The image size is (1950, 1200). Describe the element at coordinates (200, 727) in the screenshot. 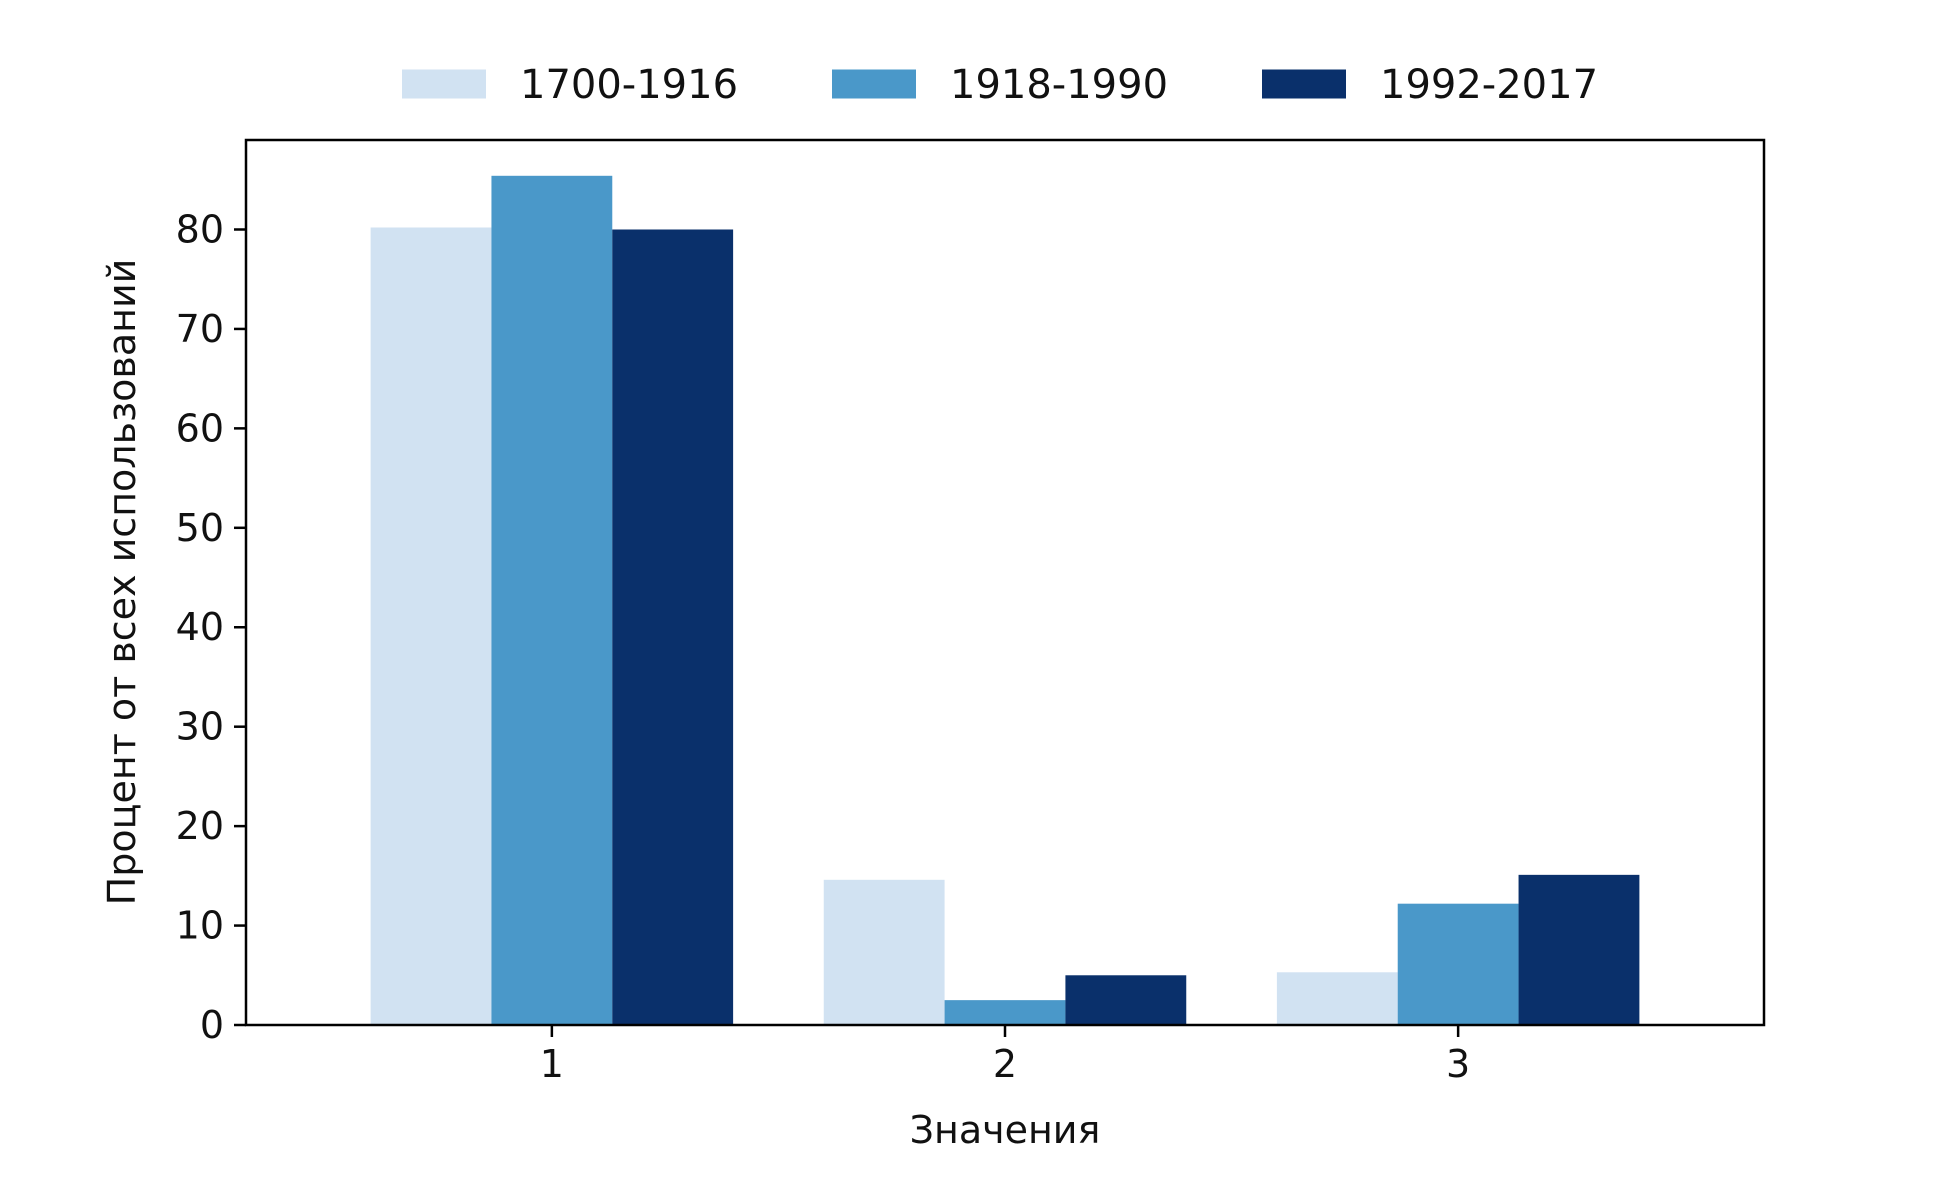

I see `y-tick-label: 30` at that location.